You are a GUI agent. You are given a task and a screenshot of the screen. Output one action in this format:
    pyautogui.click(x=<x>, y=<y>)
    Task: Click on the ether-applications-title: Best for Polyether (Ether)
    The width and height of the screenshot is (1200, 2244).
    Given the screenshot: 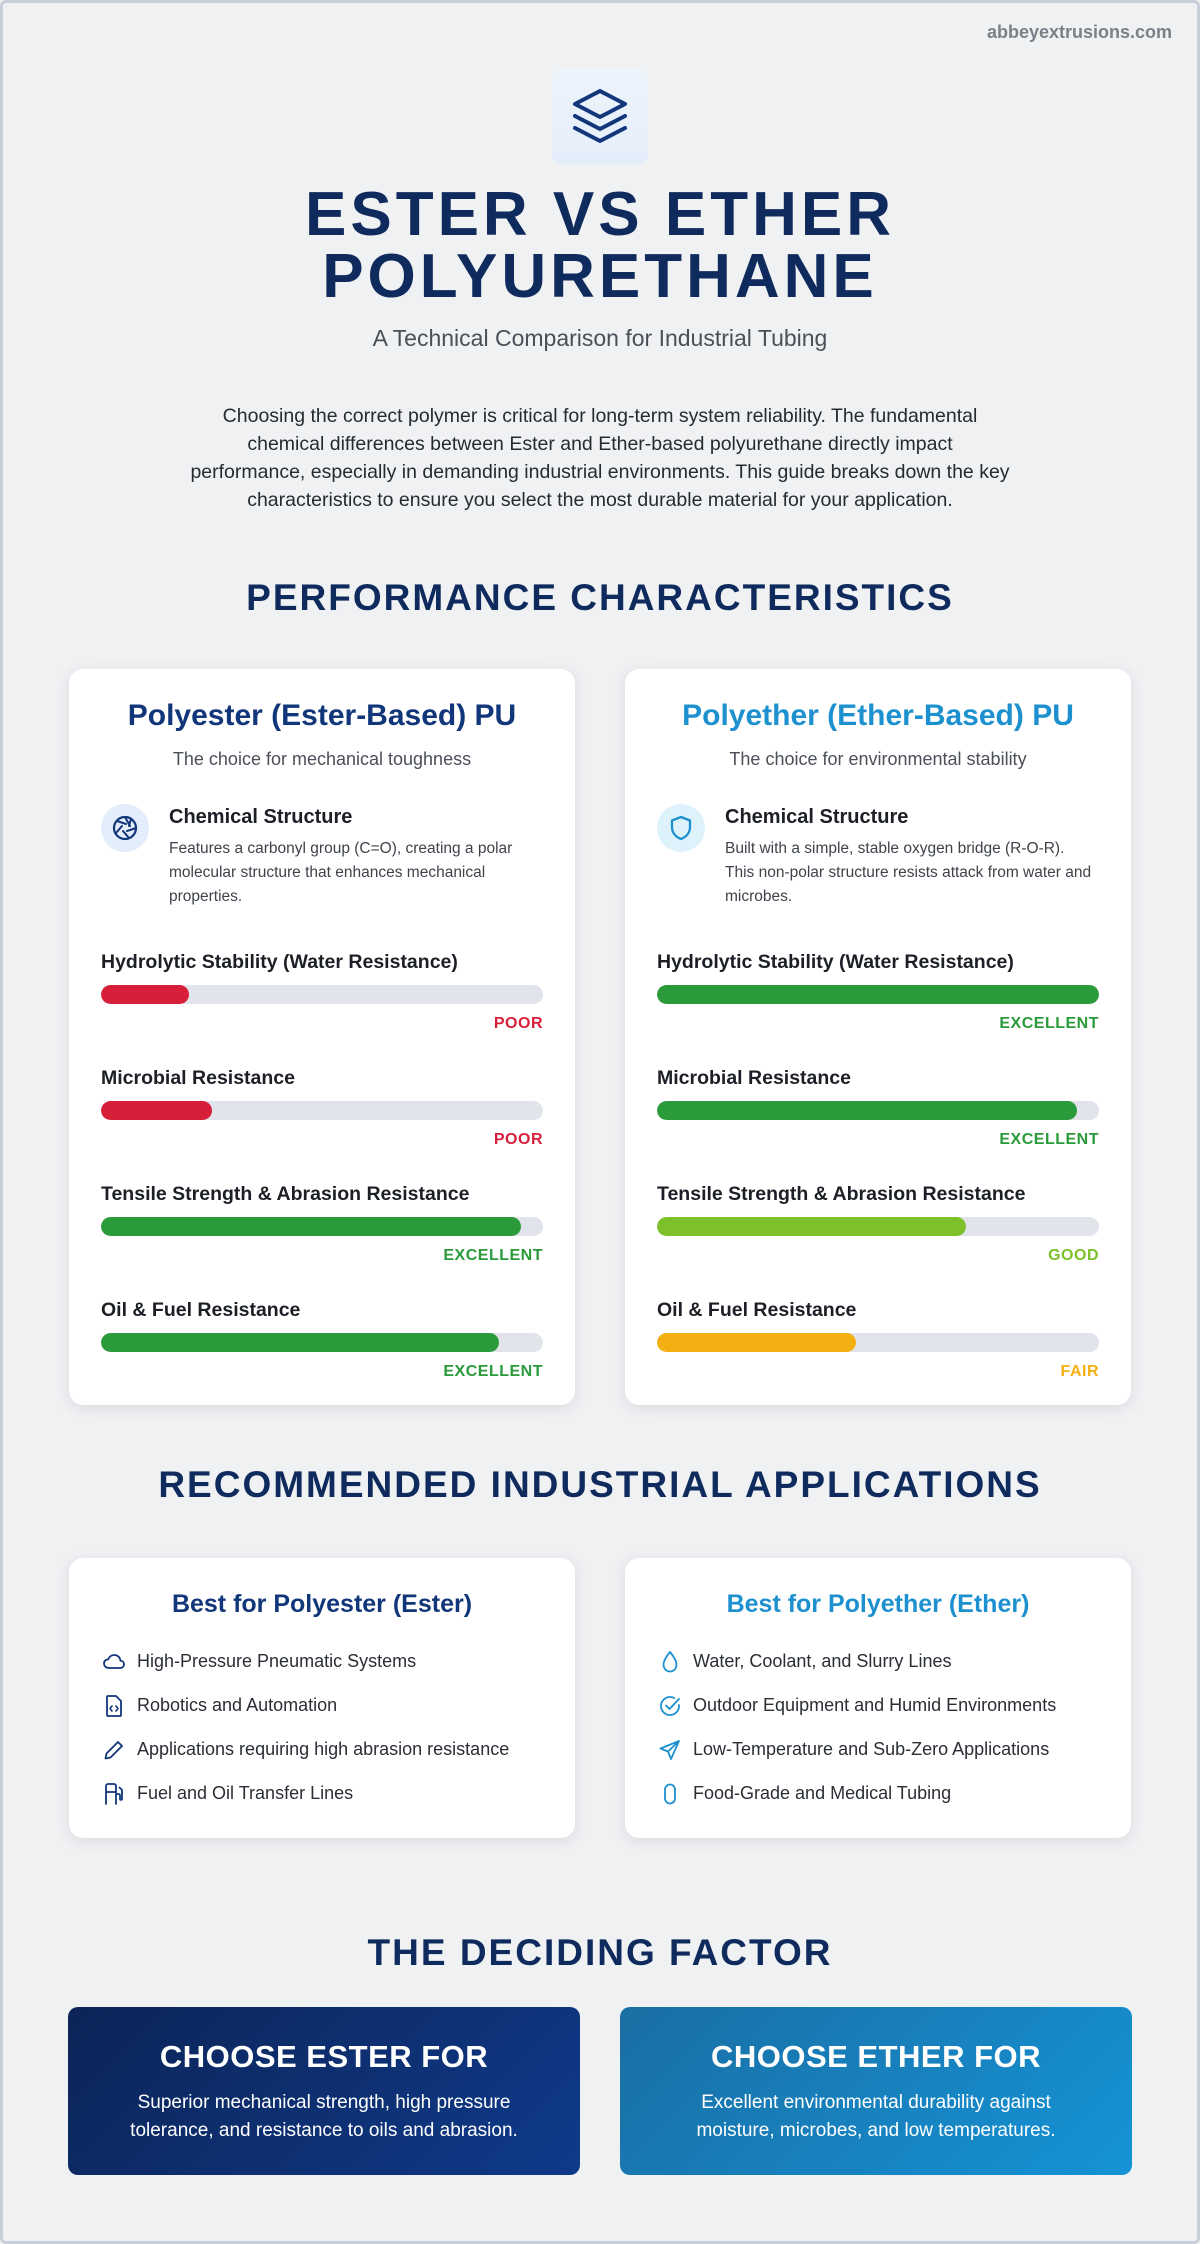 What is the action you would take?
    pyautogui.click(x=878, y=1604)
    